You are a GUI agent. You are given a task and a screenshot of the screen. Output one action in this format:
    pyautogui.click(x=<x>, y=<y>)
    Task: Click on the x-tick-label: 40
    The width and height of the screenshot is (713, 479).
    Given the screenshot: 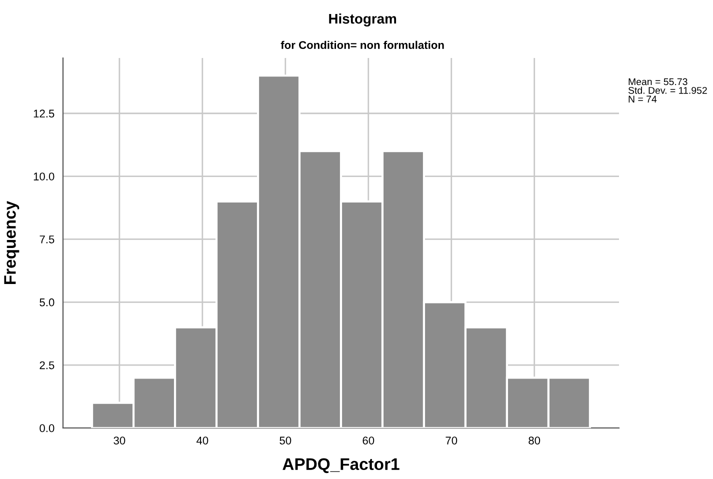 What is the action you would take?
    pyautogui.click(x=202, y=440)
    